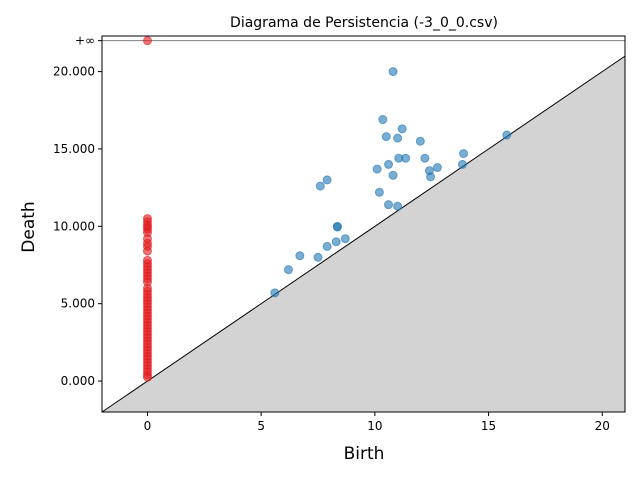 The width and height of the screenshot is (640, 480). What do you see at coordinates (78, 381) in the screenshot?
I see `y-tick-label-0: 0.000` at bounding box center [78, 381].